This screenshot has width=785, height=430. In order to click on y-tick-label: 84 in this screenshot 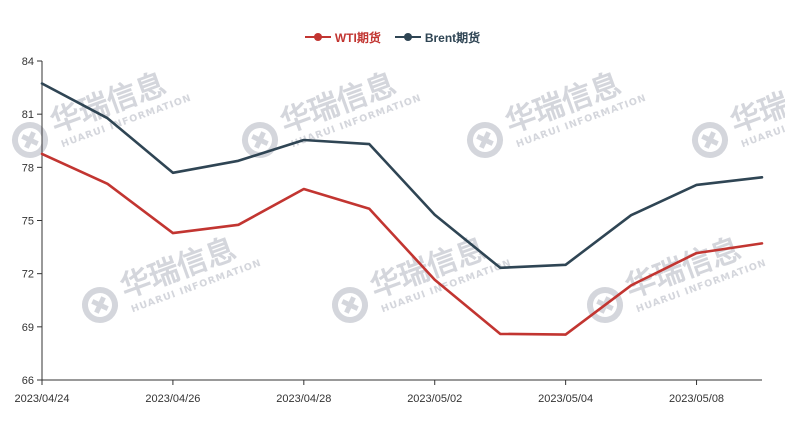, I will do `click(28, 62)`.